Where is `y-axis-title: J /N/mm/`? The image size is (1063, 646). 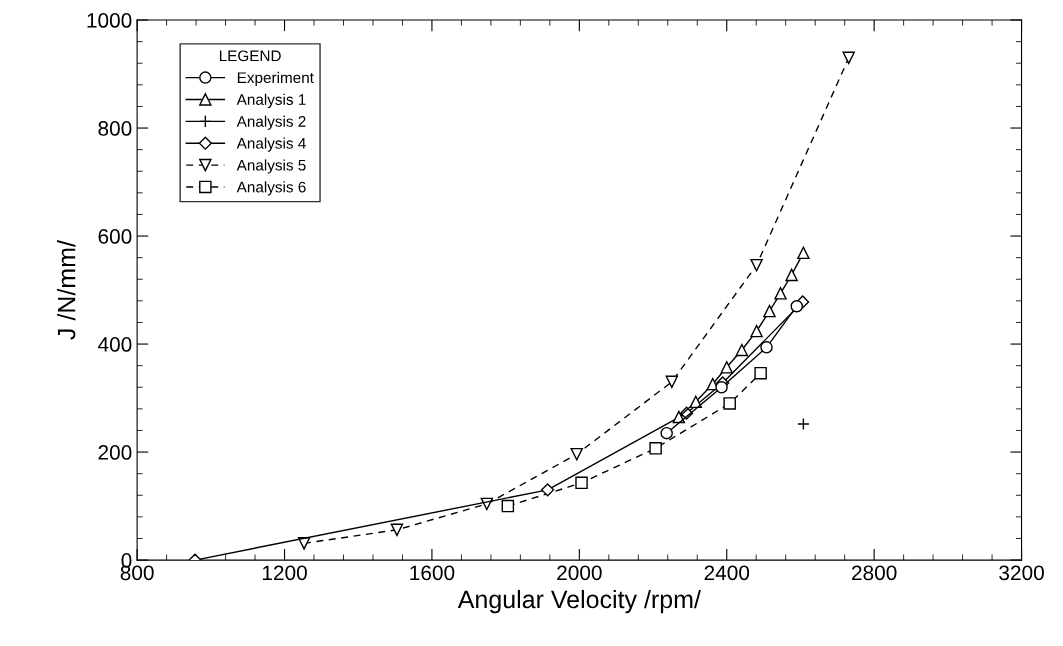
y-axis-title: J /N/mm/ is located at coordinates (66, 290).